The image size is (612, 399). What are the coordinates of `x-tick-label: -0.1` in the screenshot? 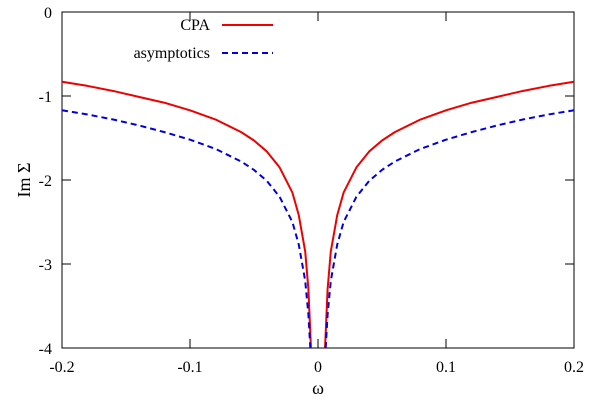 It's located at (189, 367).